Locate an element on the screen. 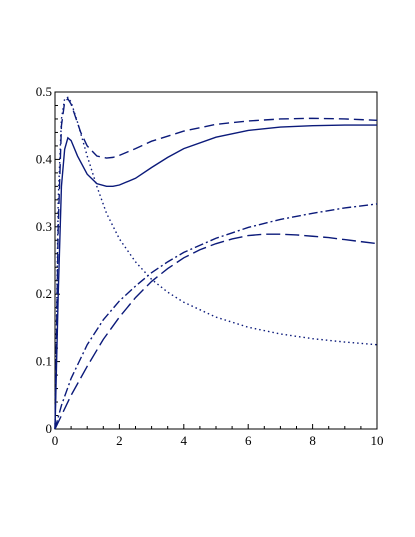 This screenshot has height=537, width=415. x-tick-label: 4 is located at coordinates (184, 440).